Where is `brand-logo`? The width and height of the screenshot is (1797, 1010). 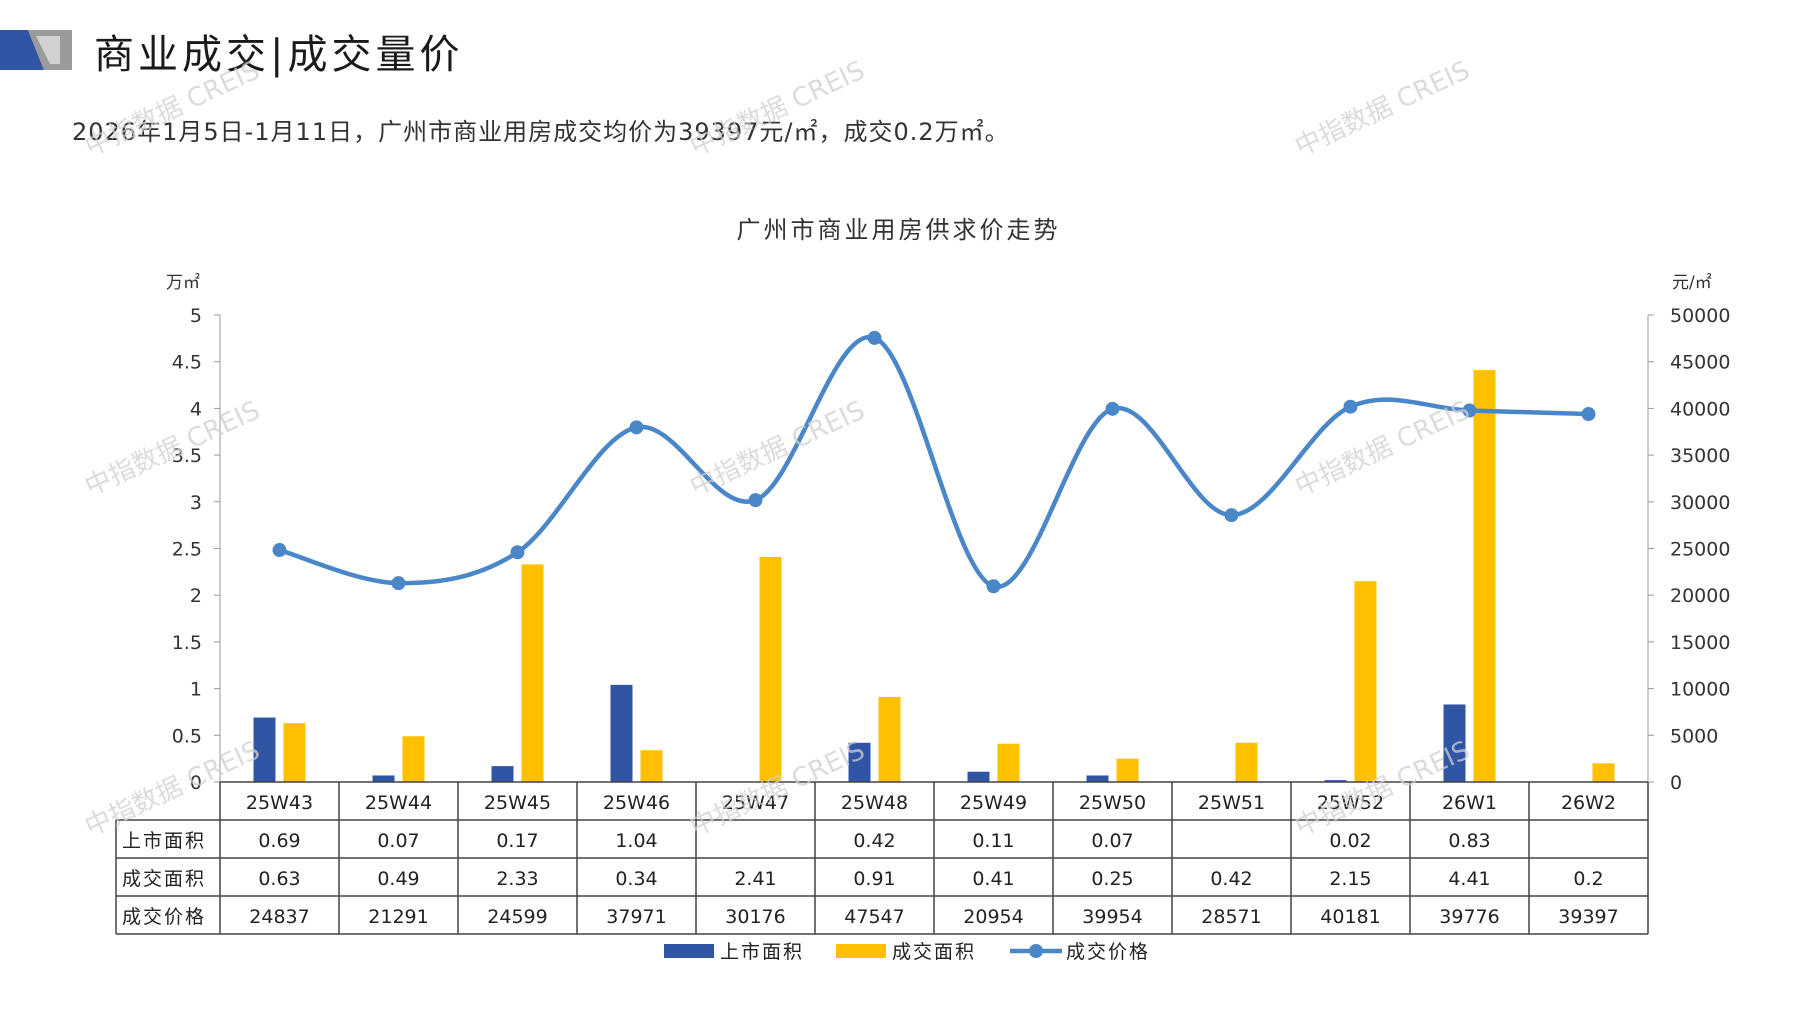
brand-logo is located at coordinates (36, 50).